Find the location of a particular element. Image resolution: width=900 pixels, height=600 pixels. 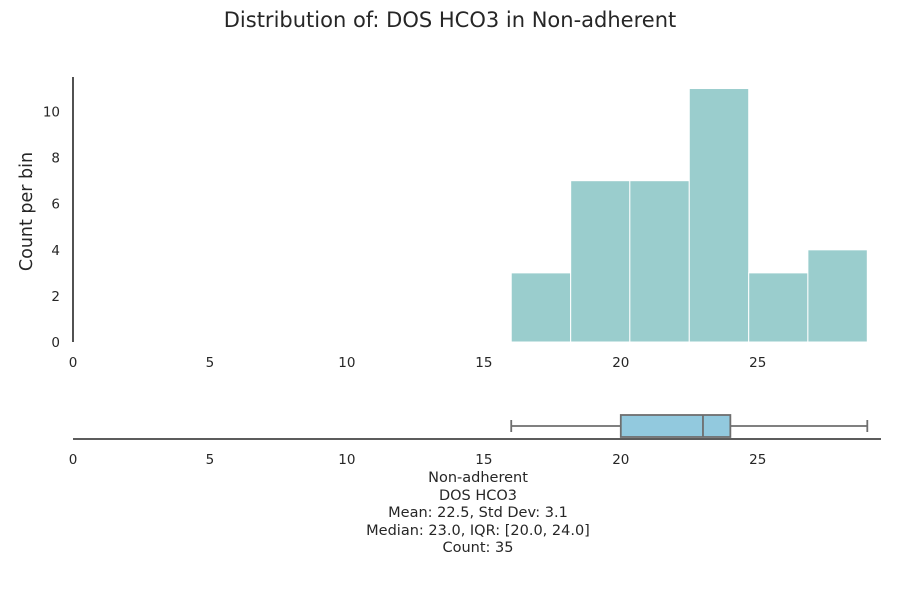

stats-count: Count: 35 is located at coordinates (478, 548).